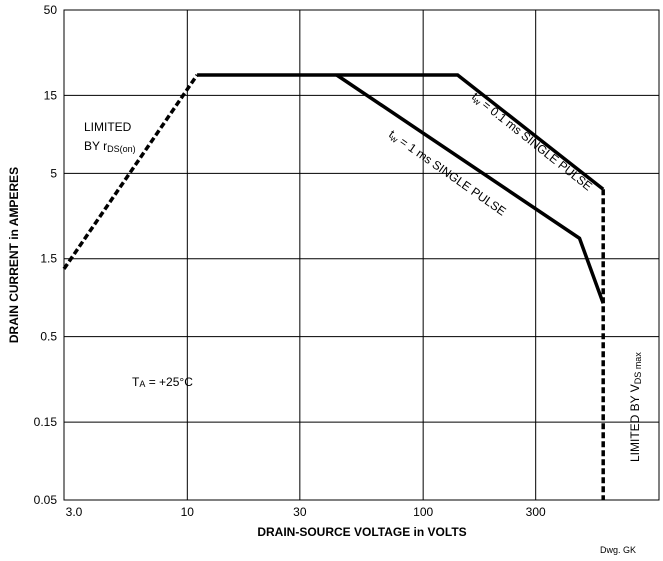 Image resolution: width=663 pixels, height=561 pixels. I want to click on x-tick-label: 100, so click(423, 512).